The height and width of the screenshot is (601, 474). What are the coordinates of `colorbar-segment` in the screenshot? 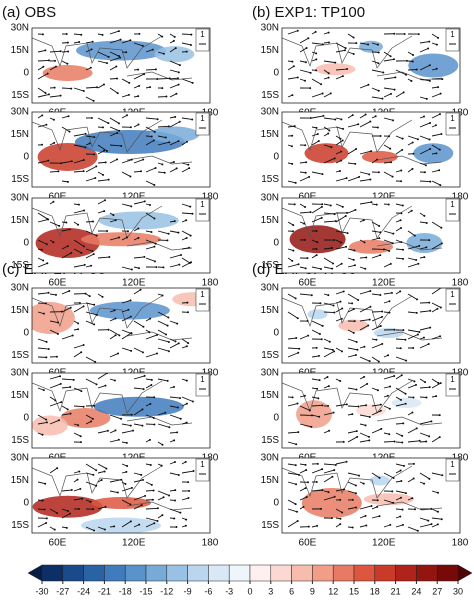 It's located at (385, 573).